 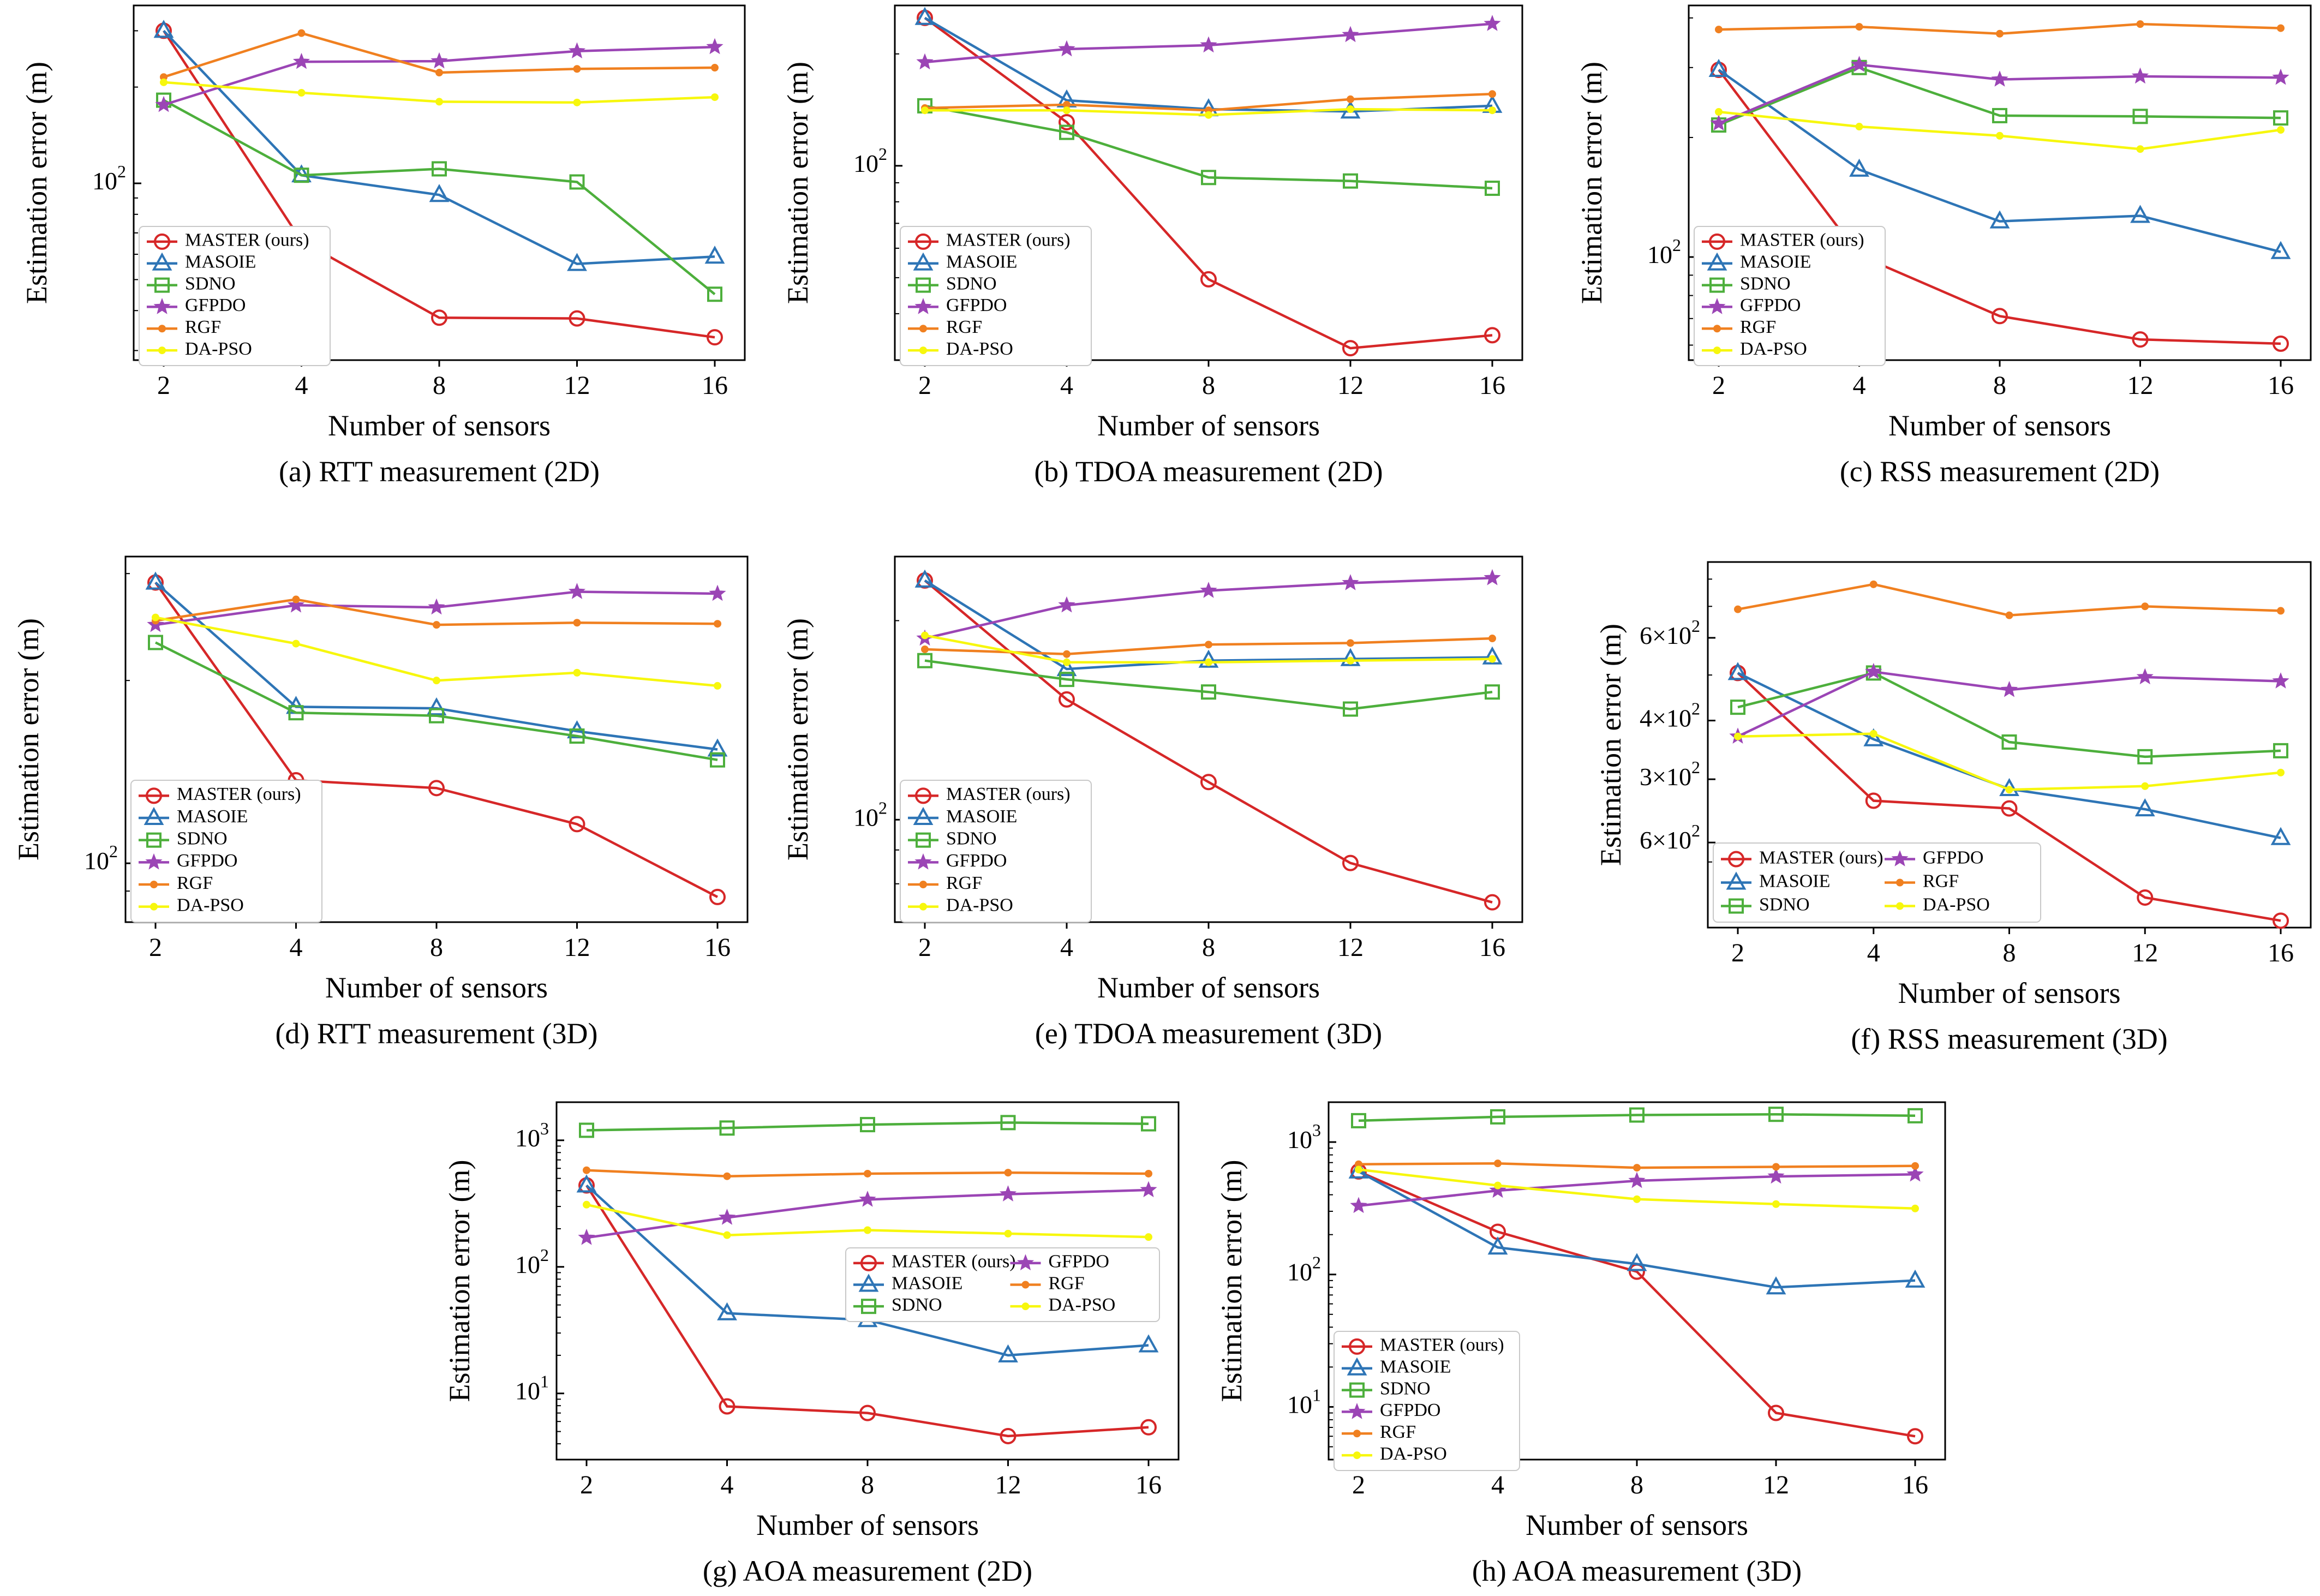 I want to click on legend-entry-gfpdo: GFPDO, so click(x=957, y=305).